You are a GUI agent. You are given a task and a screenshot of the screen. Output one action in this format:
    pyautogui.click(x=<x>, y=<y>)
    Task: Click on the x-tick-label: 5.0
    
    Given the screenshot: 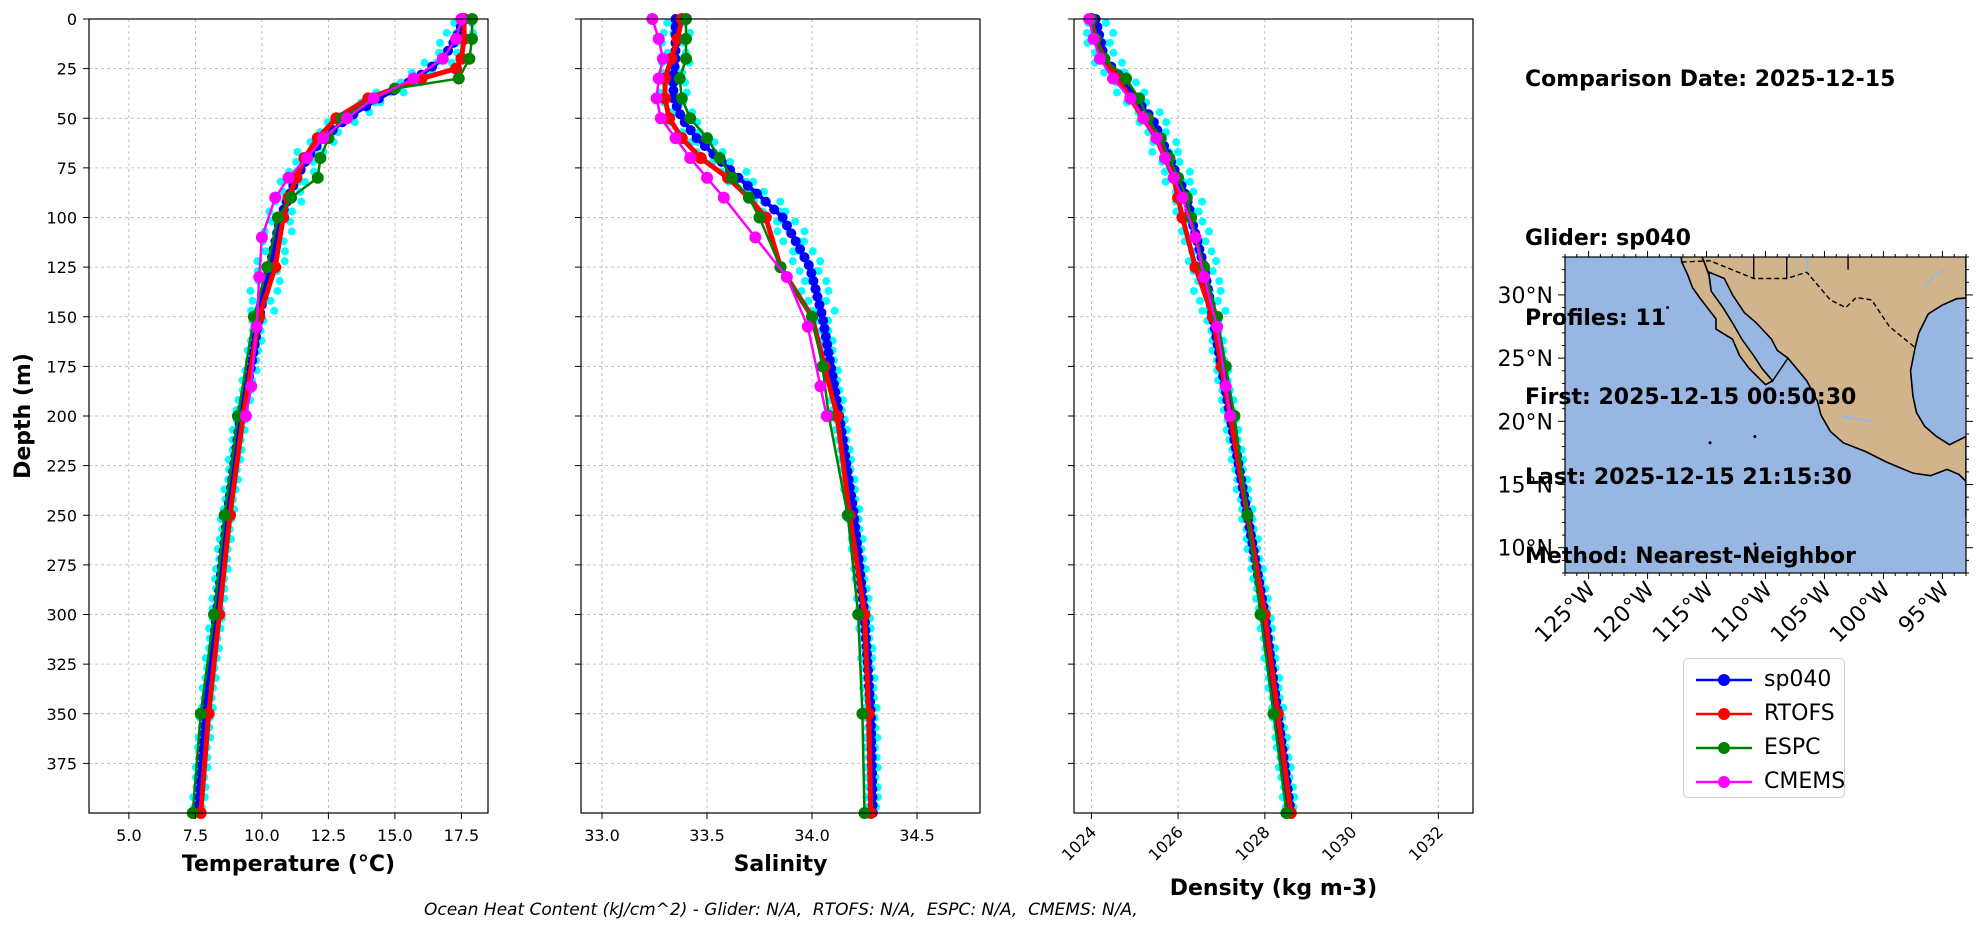 What is the action you would take?
    pyautogui.click(x=128, y=835)
    